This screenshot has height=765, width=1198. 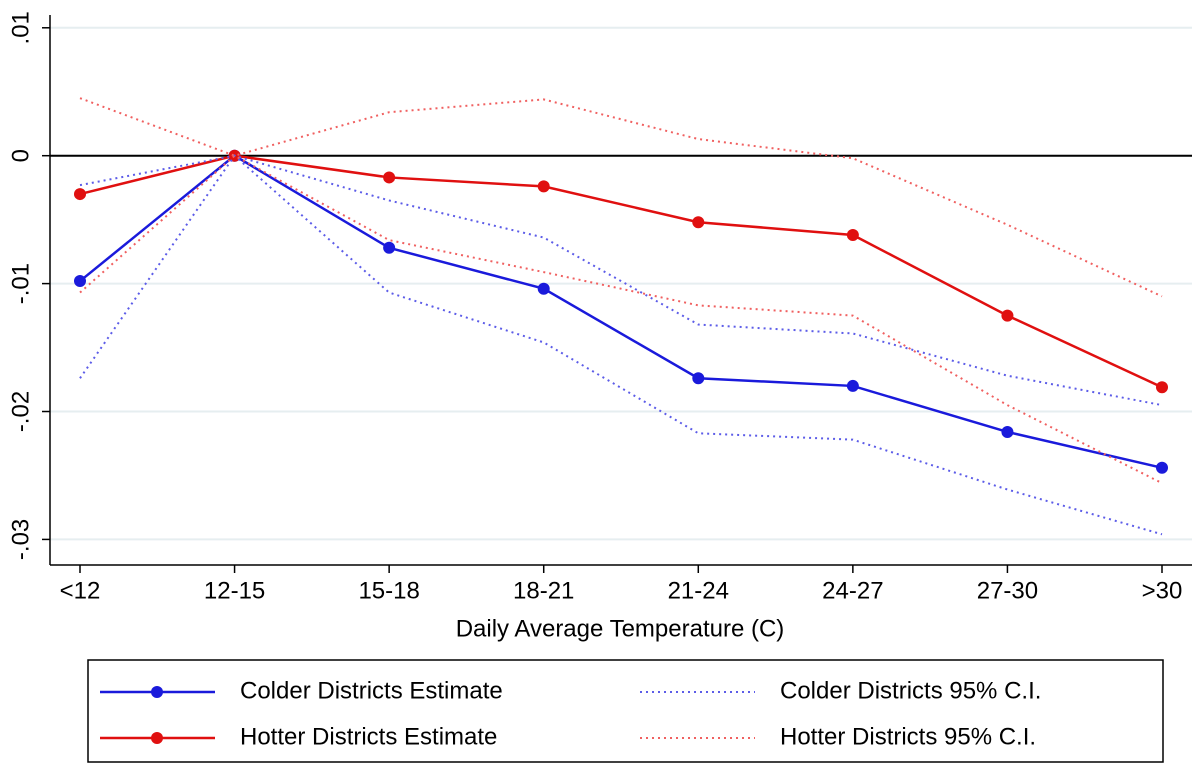 What do you see at coordinates (20, 155) in the screenshot?
I see `y-tick-label: 0` at bounding box center [20, 155].